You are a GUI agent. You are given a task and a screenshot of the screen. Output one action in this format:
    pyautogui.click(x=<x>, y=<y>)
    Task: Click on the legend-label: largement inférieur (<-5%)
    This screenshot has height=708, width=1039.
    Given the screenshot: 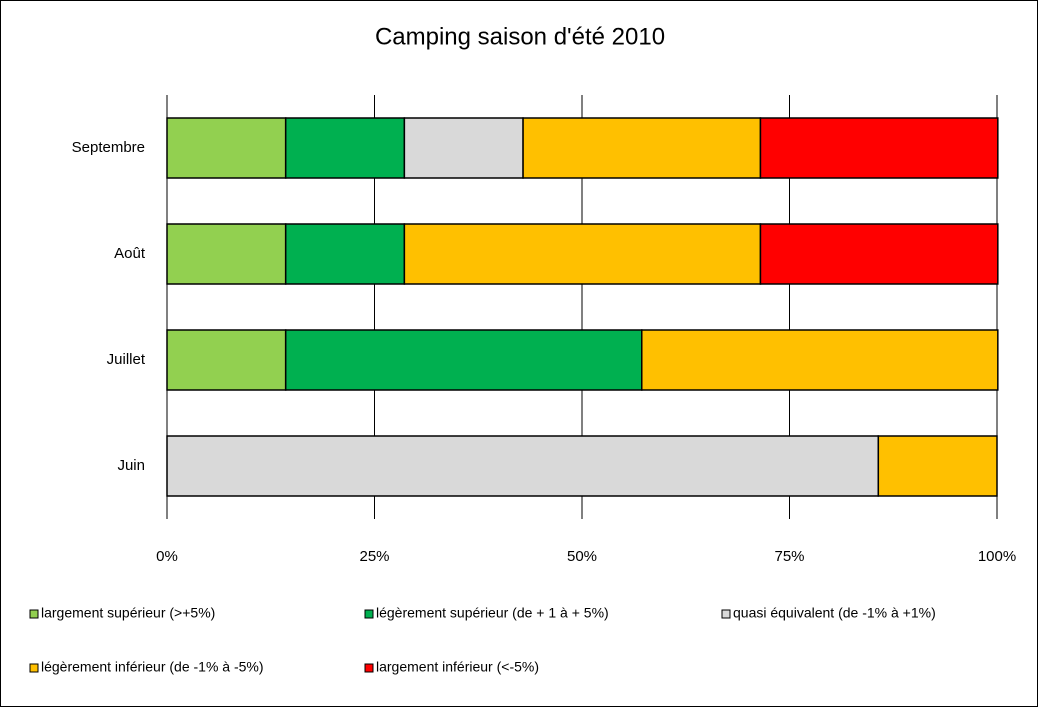 What is the action you would take?
    pyautogui.click(x=457, y=667)
    